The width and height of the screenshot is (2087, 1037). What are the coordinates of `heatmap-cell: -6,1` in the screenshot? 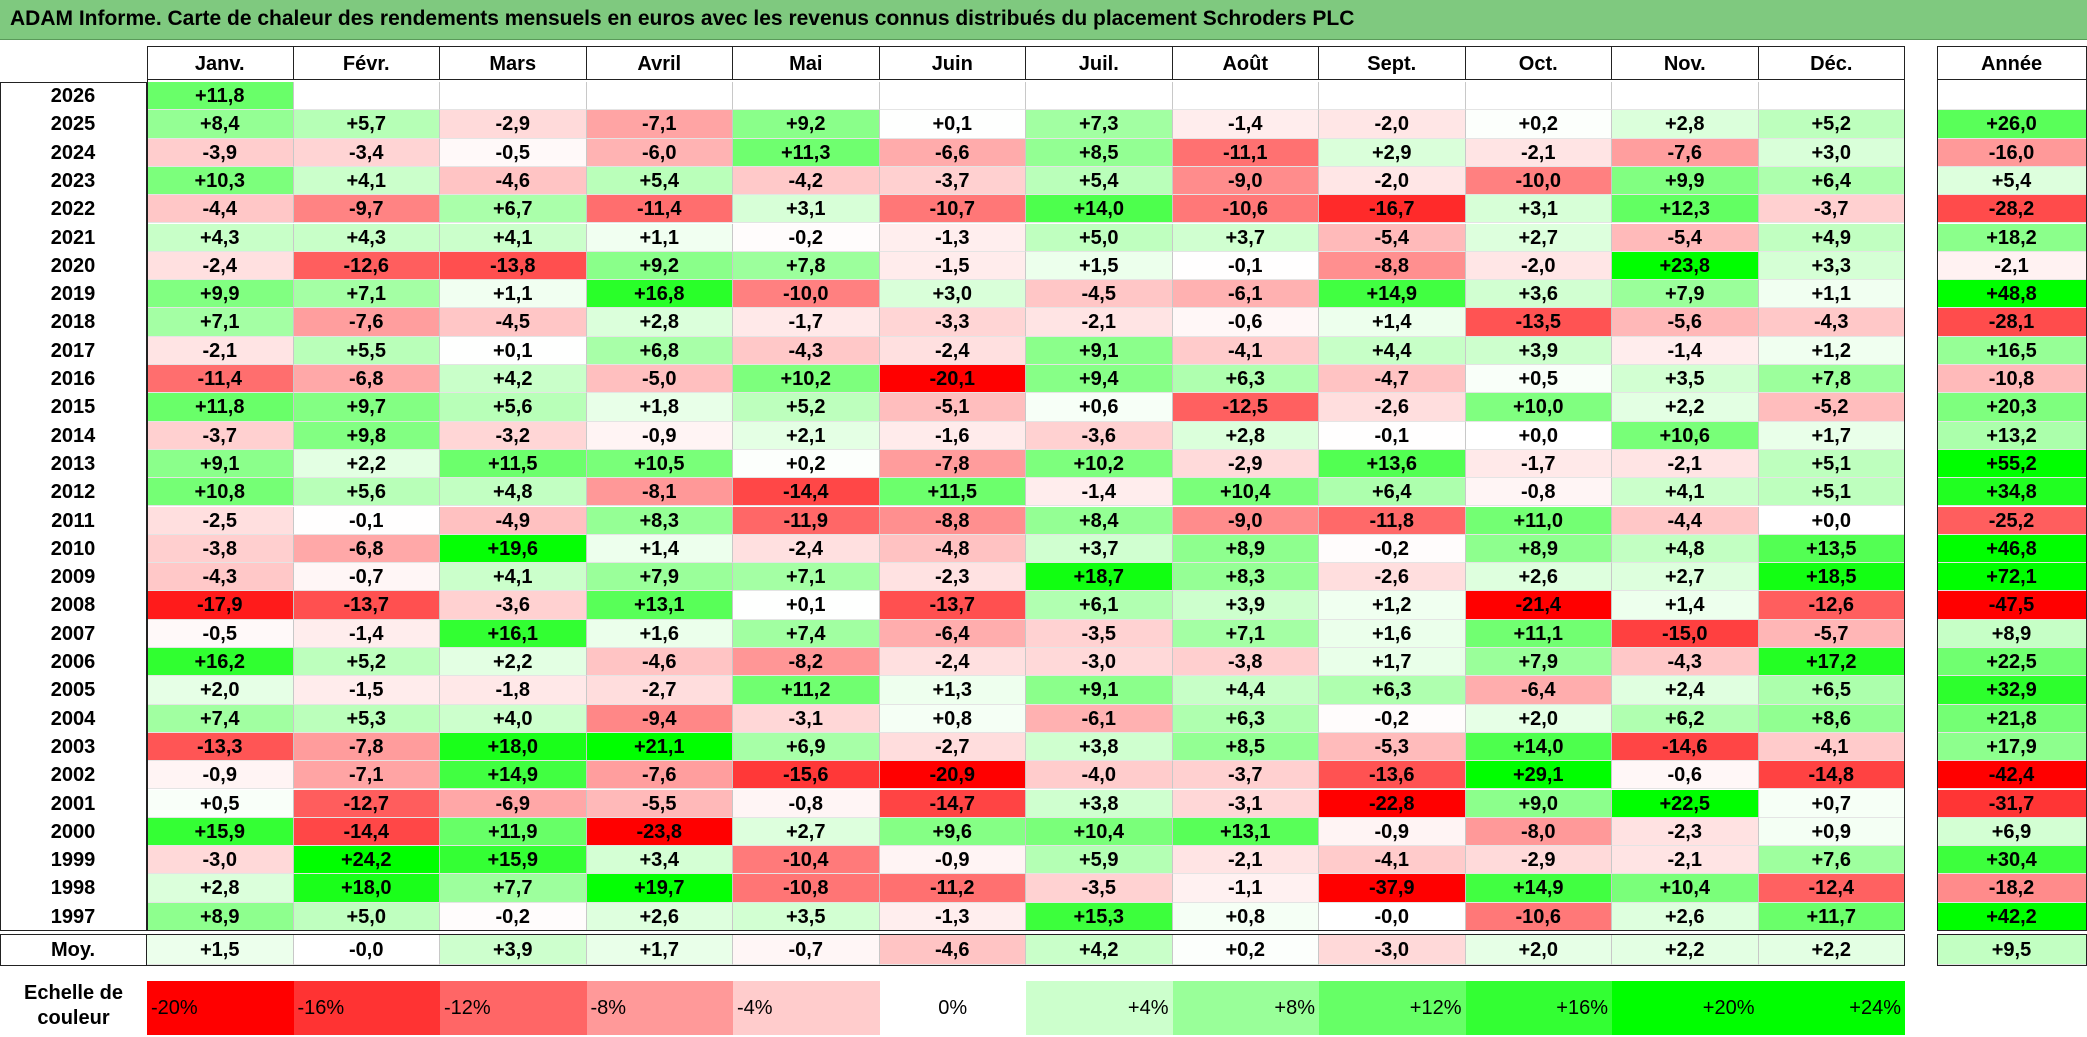 It's located at (1099, 718).